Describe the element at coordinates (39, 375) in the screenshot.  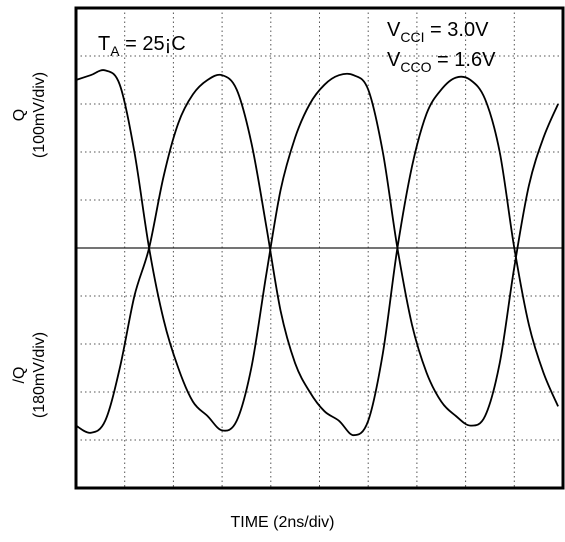
I see `qbar-axis-label-line2: (180mV/div)` at that location.